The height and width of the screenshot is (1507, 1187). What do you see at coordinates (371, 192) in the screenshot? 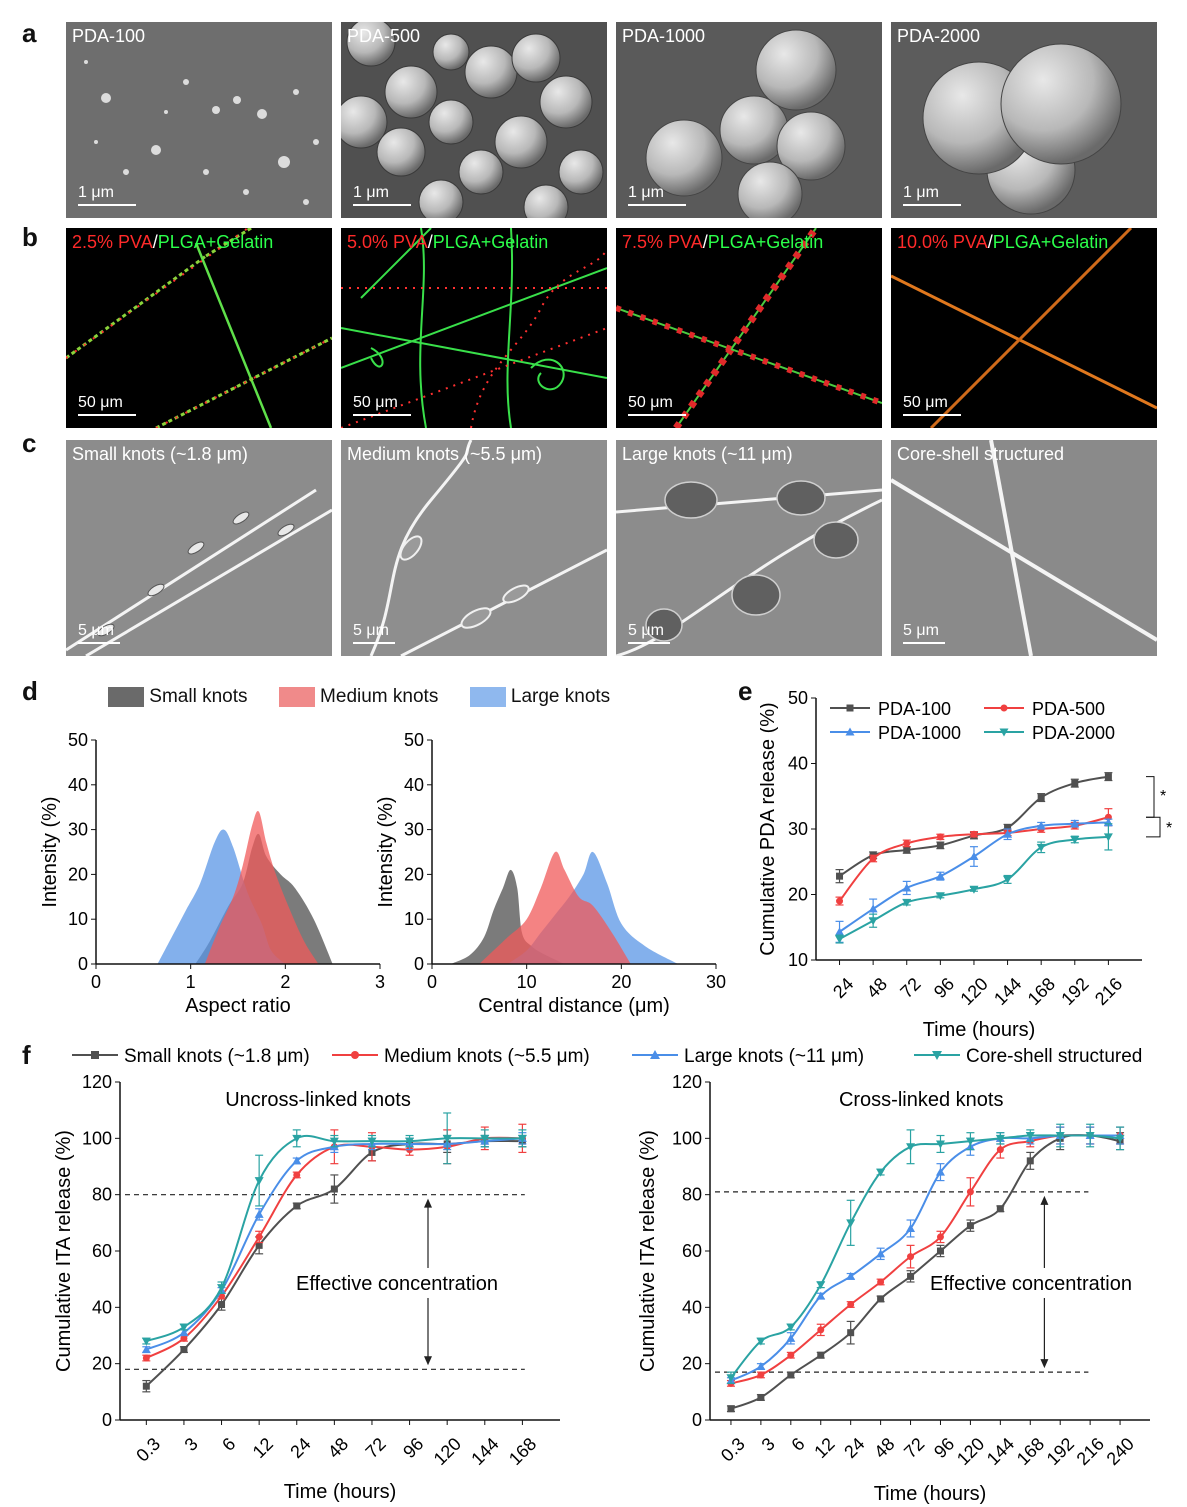
I see `scale-bar-label: 1 μm` at bounding box center [371, 192].